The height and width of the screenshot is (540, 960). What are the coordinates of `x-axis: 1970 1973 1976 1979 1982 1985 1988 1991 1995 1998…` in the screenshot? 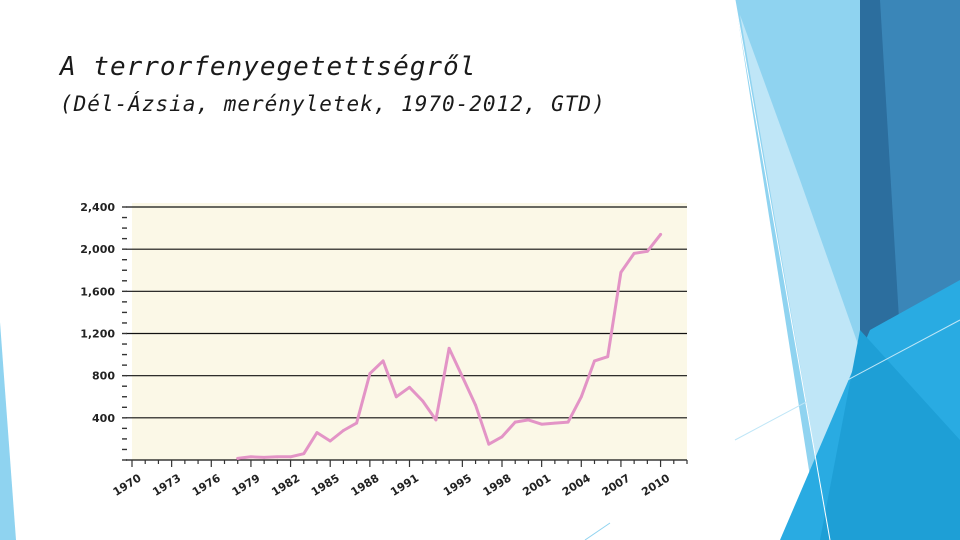 It's located at (399, 479).